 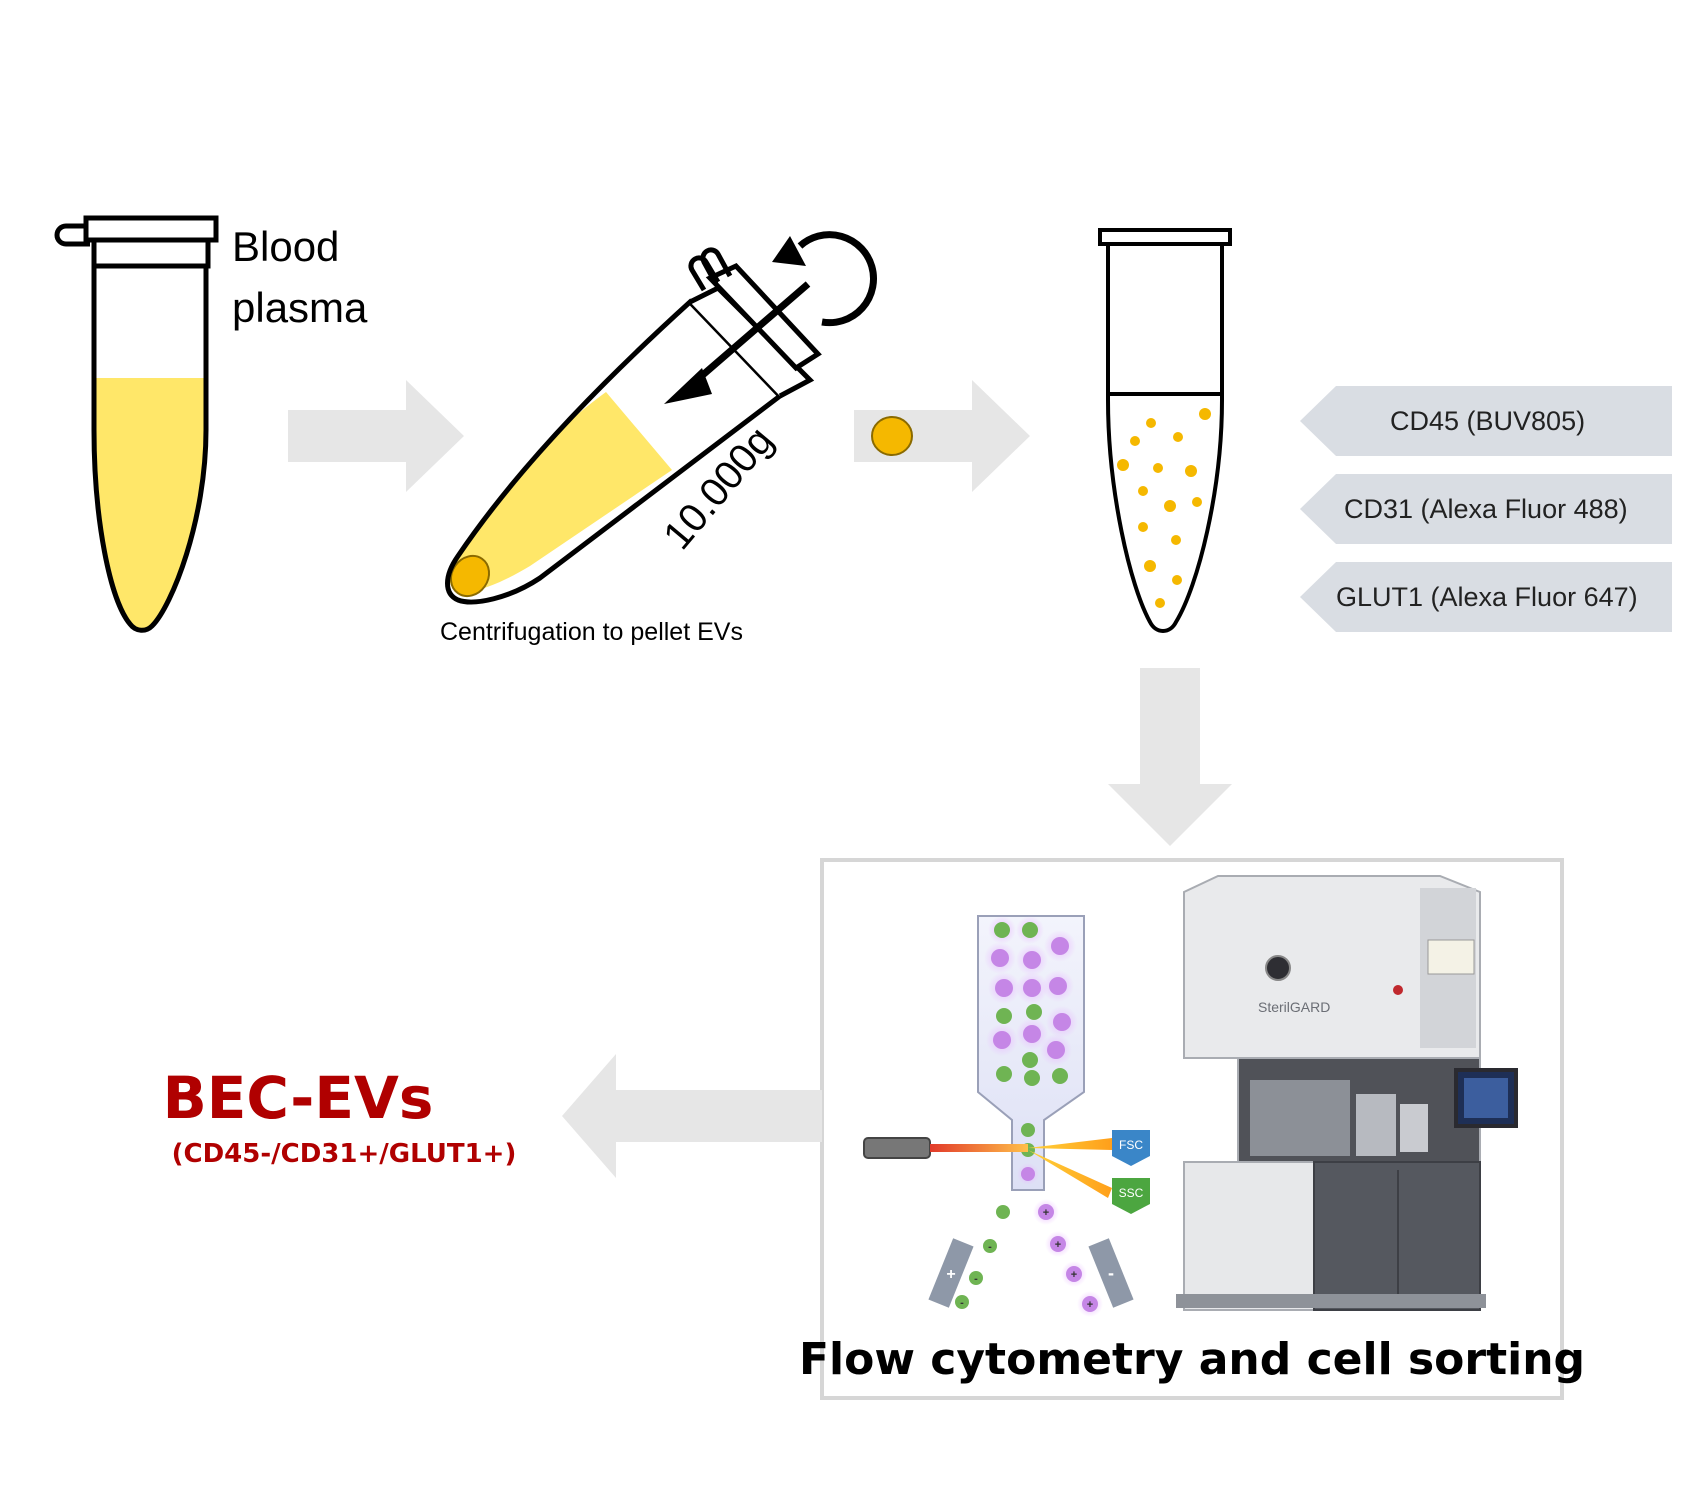 What do you see at coordinates (151, 253) in the screenshot?
I see `tube-neck` at bounding box center [151, 253].